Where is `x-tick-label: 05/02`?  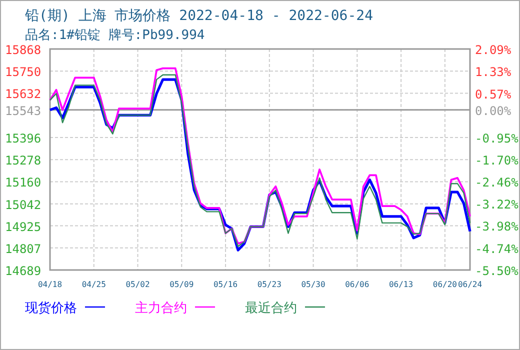 x-tick-label: 05/02 is located at coordinates (138, 284).